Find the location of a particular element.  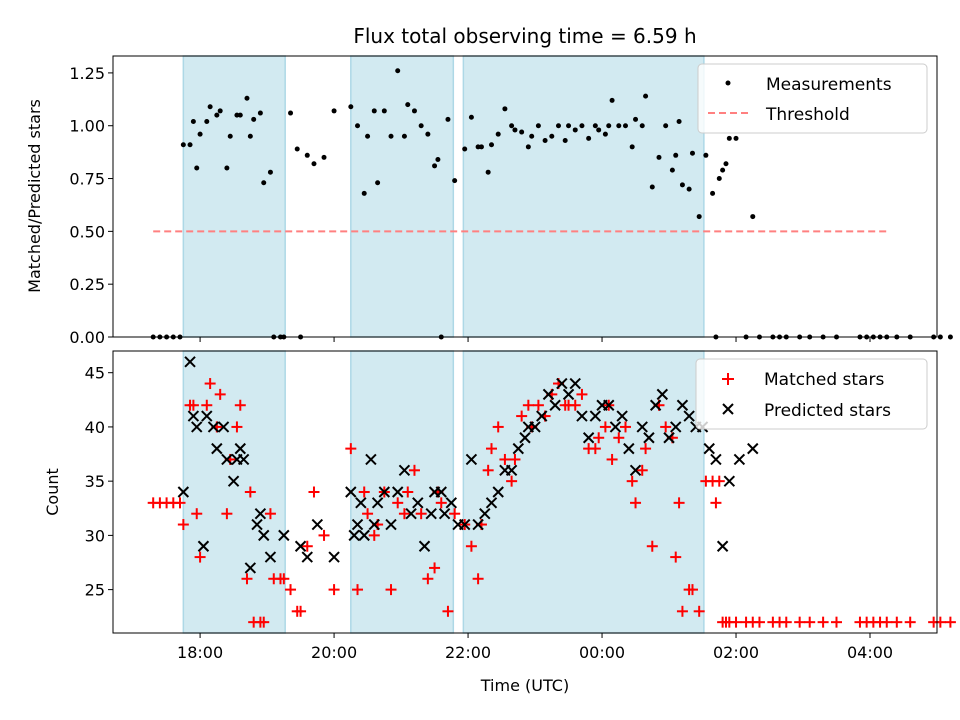

x-tick-label: 18:00 is located at coordinates (200, 652).